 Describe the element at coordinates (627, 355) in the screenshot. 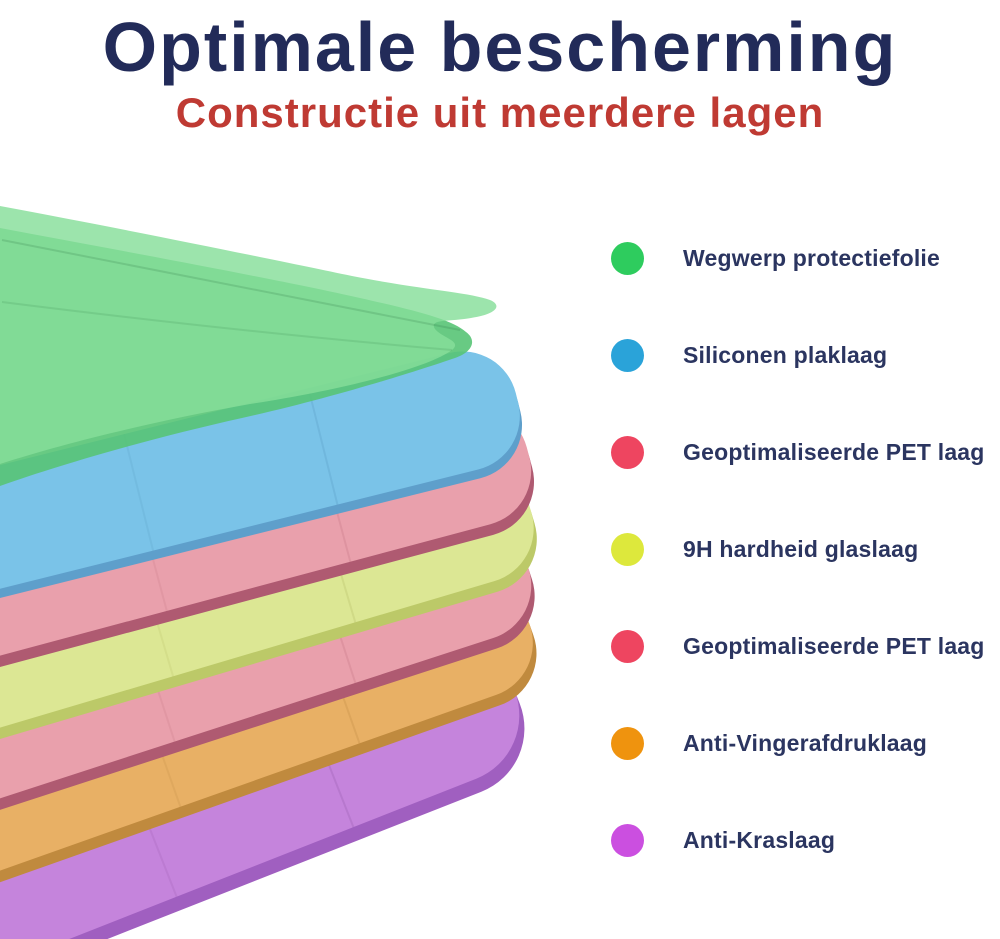

I see `blue-dot-icon` at that location.